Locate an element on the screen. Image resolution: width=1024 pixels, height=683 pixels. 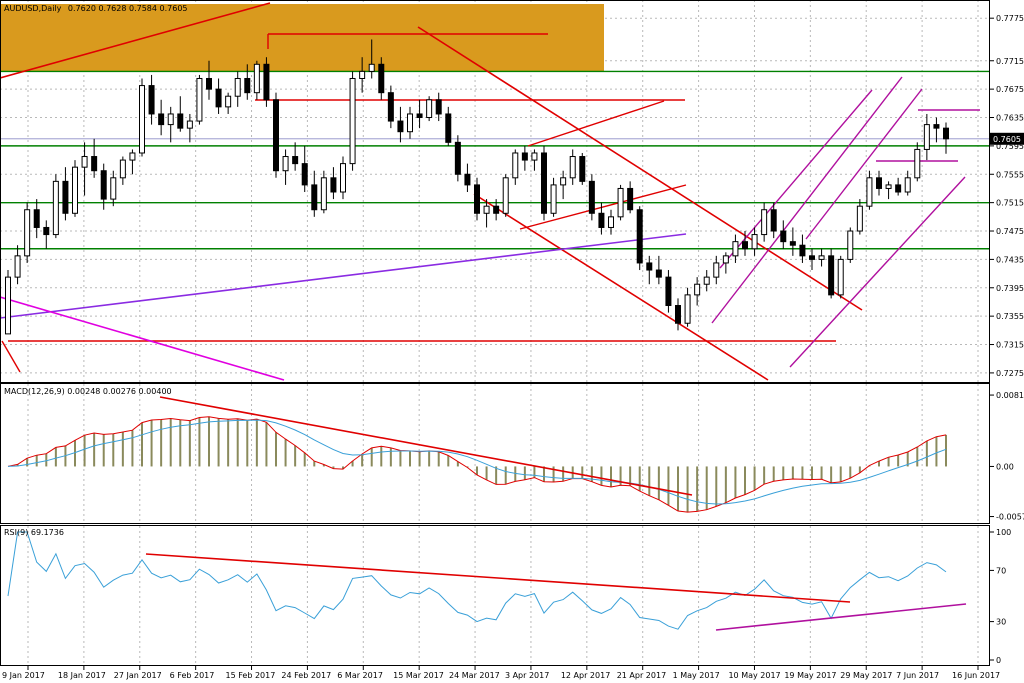
x-tick-label: 9 Jan 2017 is located at coordinates (23, 675).